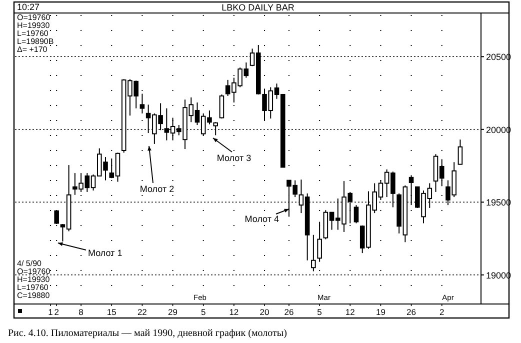 The height and width of the screenshot is (343, 521). What do you see at coordinates (142, 312) in the screenshot?
I see `x-tick-label: 22` at bounding box center [142, 312].